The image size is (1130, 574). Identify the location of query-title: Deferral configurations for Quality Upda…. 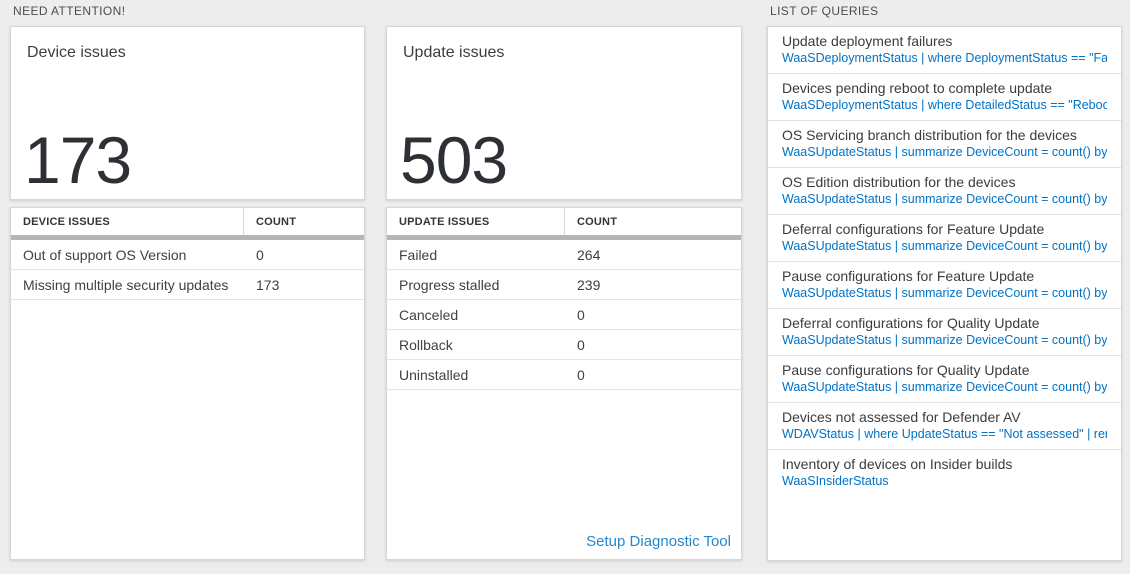
(911, 323).